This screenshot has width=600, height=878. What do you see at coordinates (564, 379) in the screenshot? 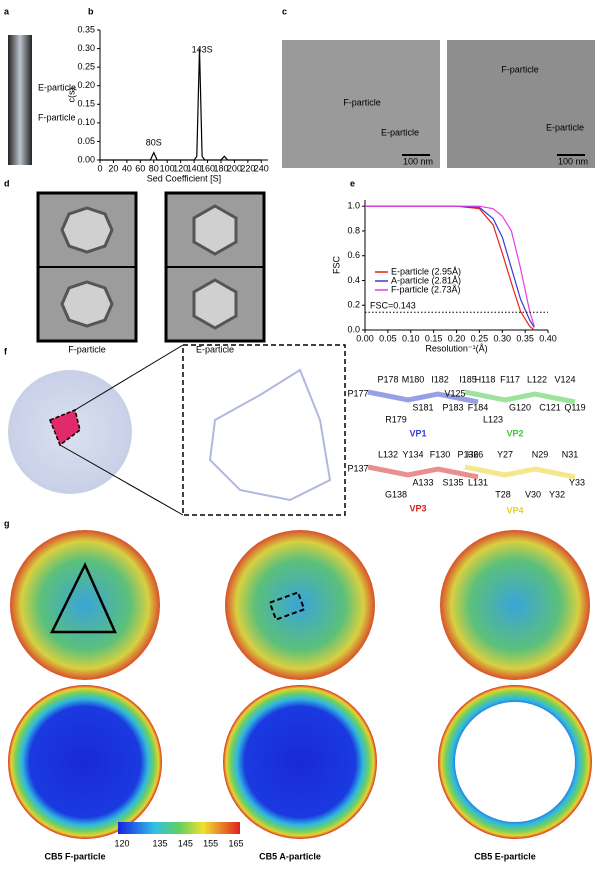
I see `residue-label: V124` at bounding box center [564, 379].